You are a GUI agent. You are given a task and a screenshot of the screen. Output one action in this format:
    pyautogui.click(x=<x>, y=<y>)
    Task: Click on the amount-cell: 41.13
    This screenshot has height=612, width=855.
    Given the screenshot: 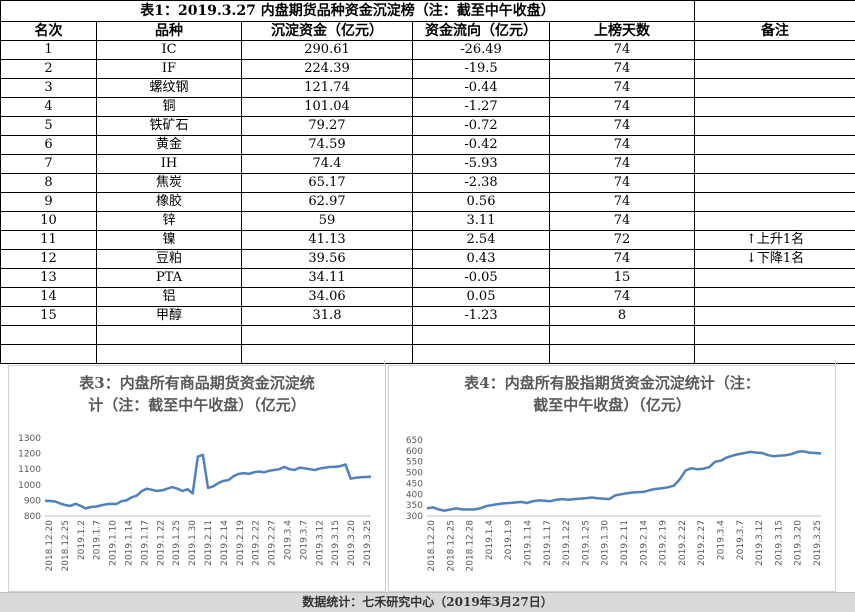 What is the action you would take?
    pyautogui.click(x=327, y=240)
    